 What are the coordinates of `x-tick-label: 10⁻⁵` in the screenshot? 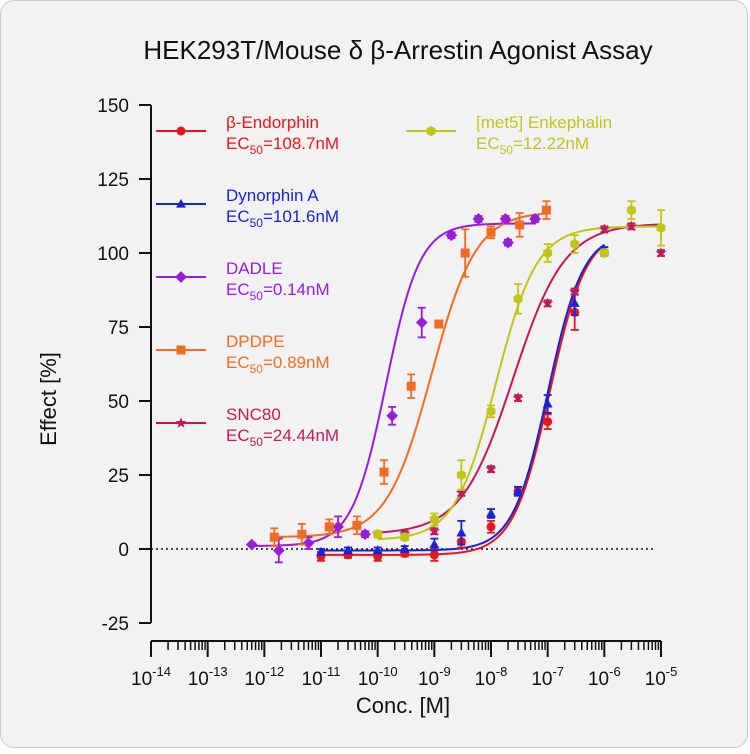 It's located at (661, 677).